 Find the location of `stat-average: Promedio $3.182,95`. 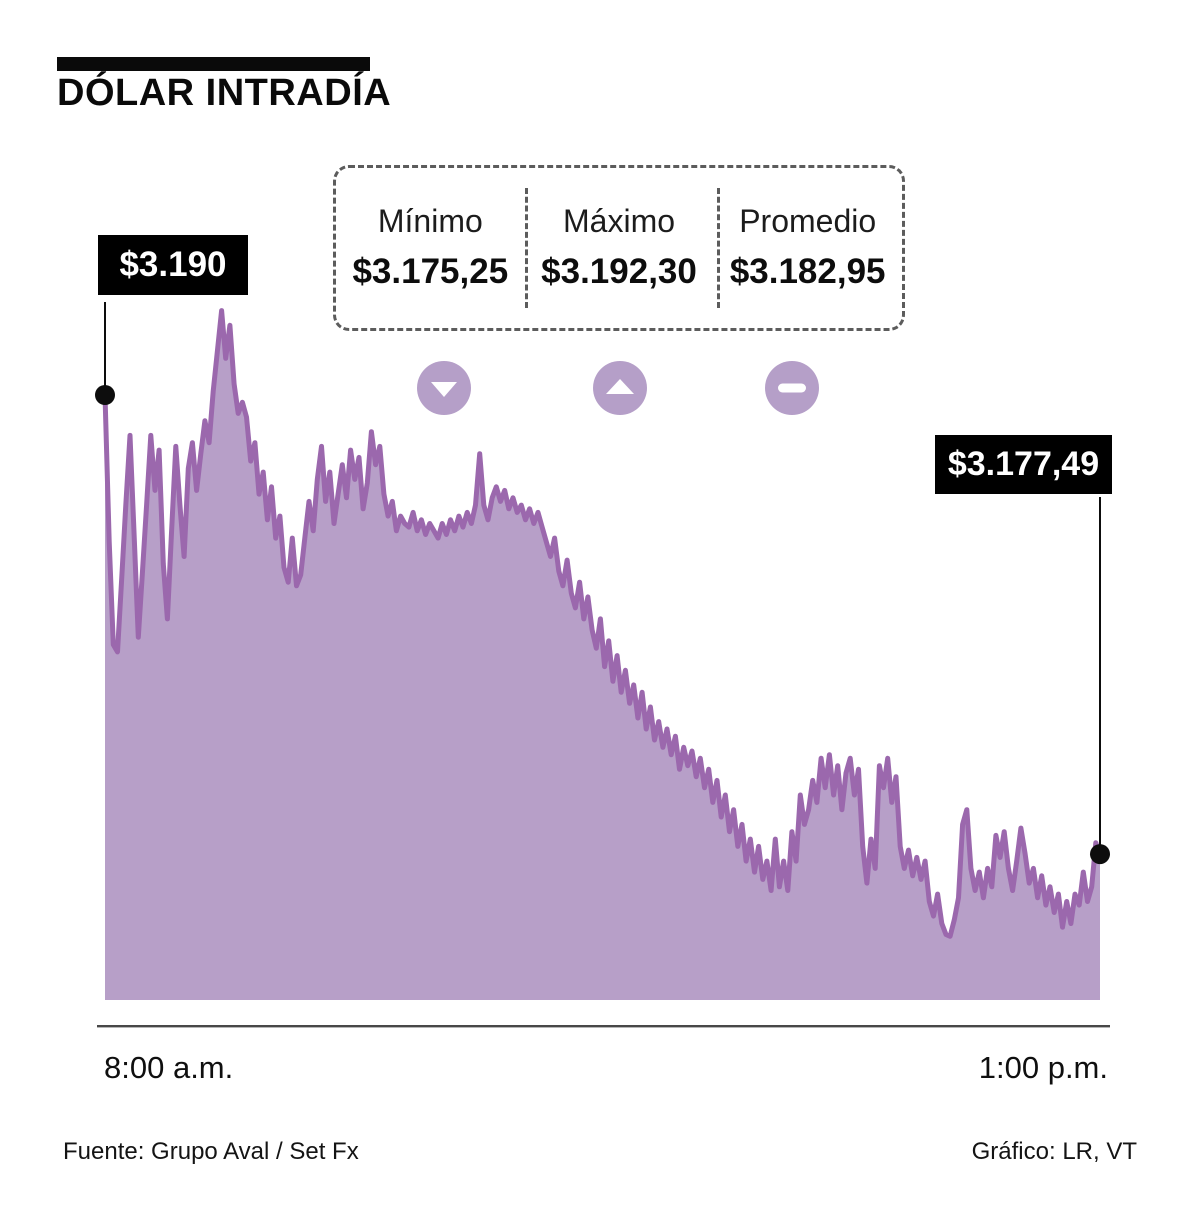

stat-average: Promedio $3.182,95 is located at coordinates (807, 248).